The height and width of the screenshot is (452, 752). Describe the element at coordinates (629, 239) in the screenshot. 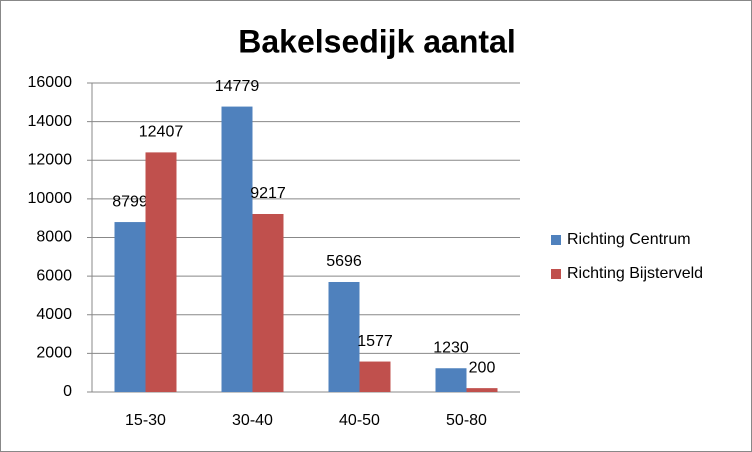

I see `legend-label: Richting Centrum` at that location.